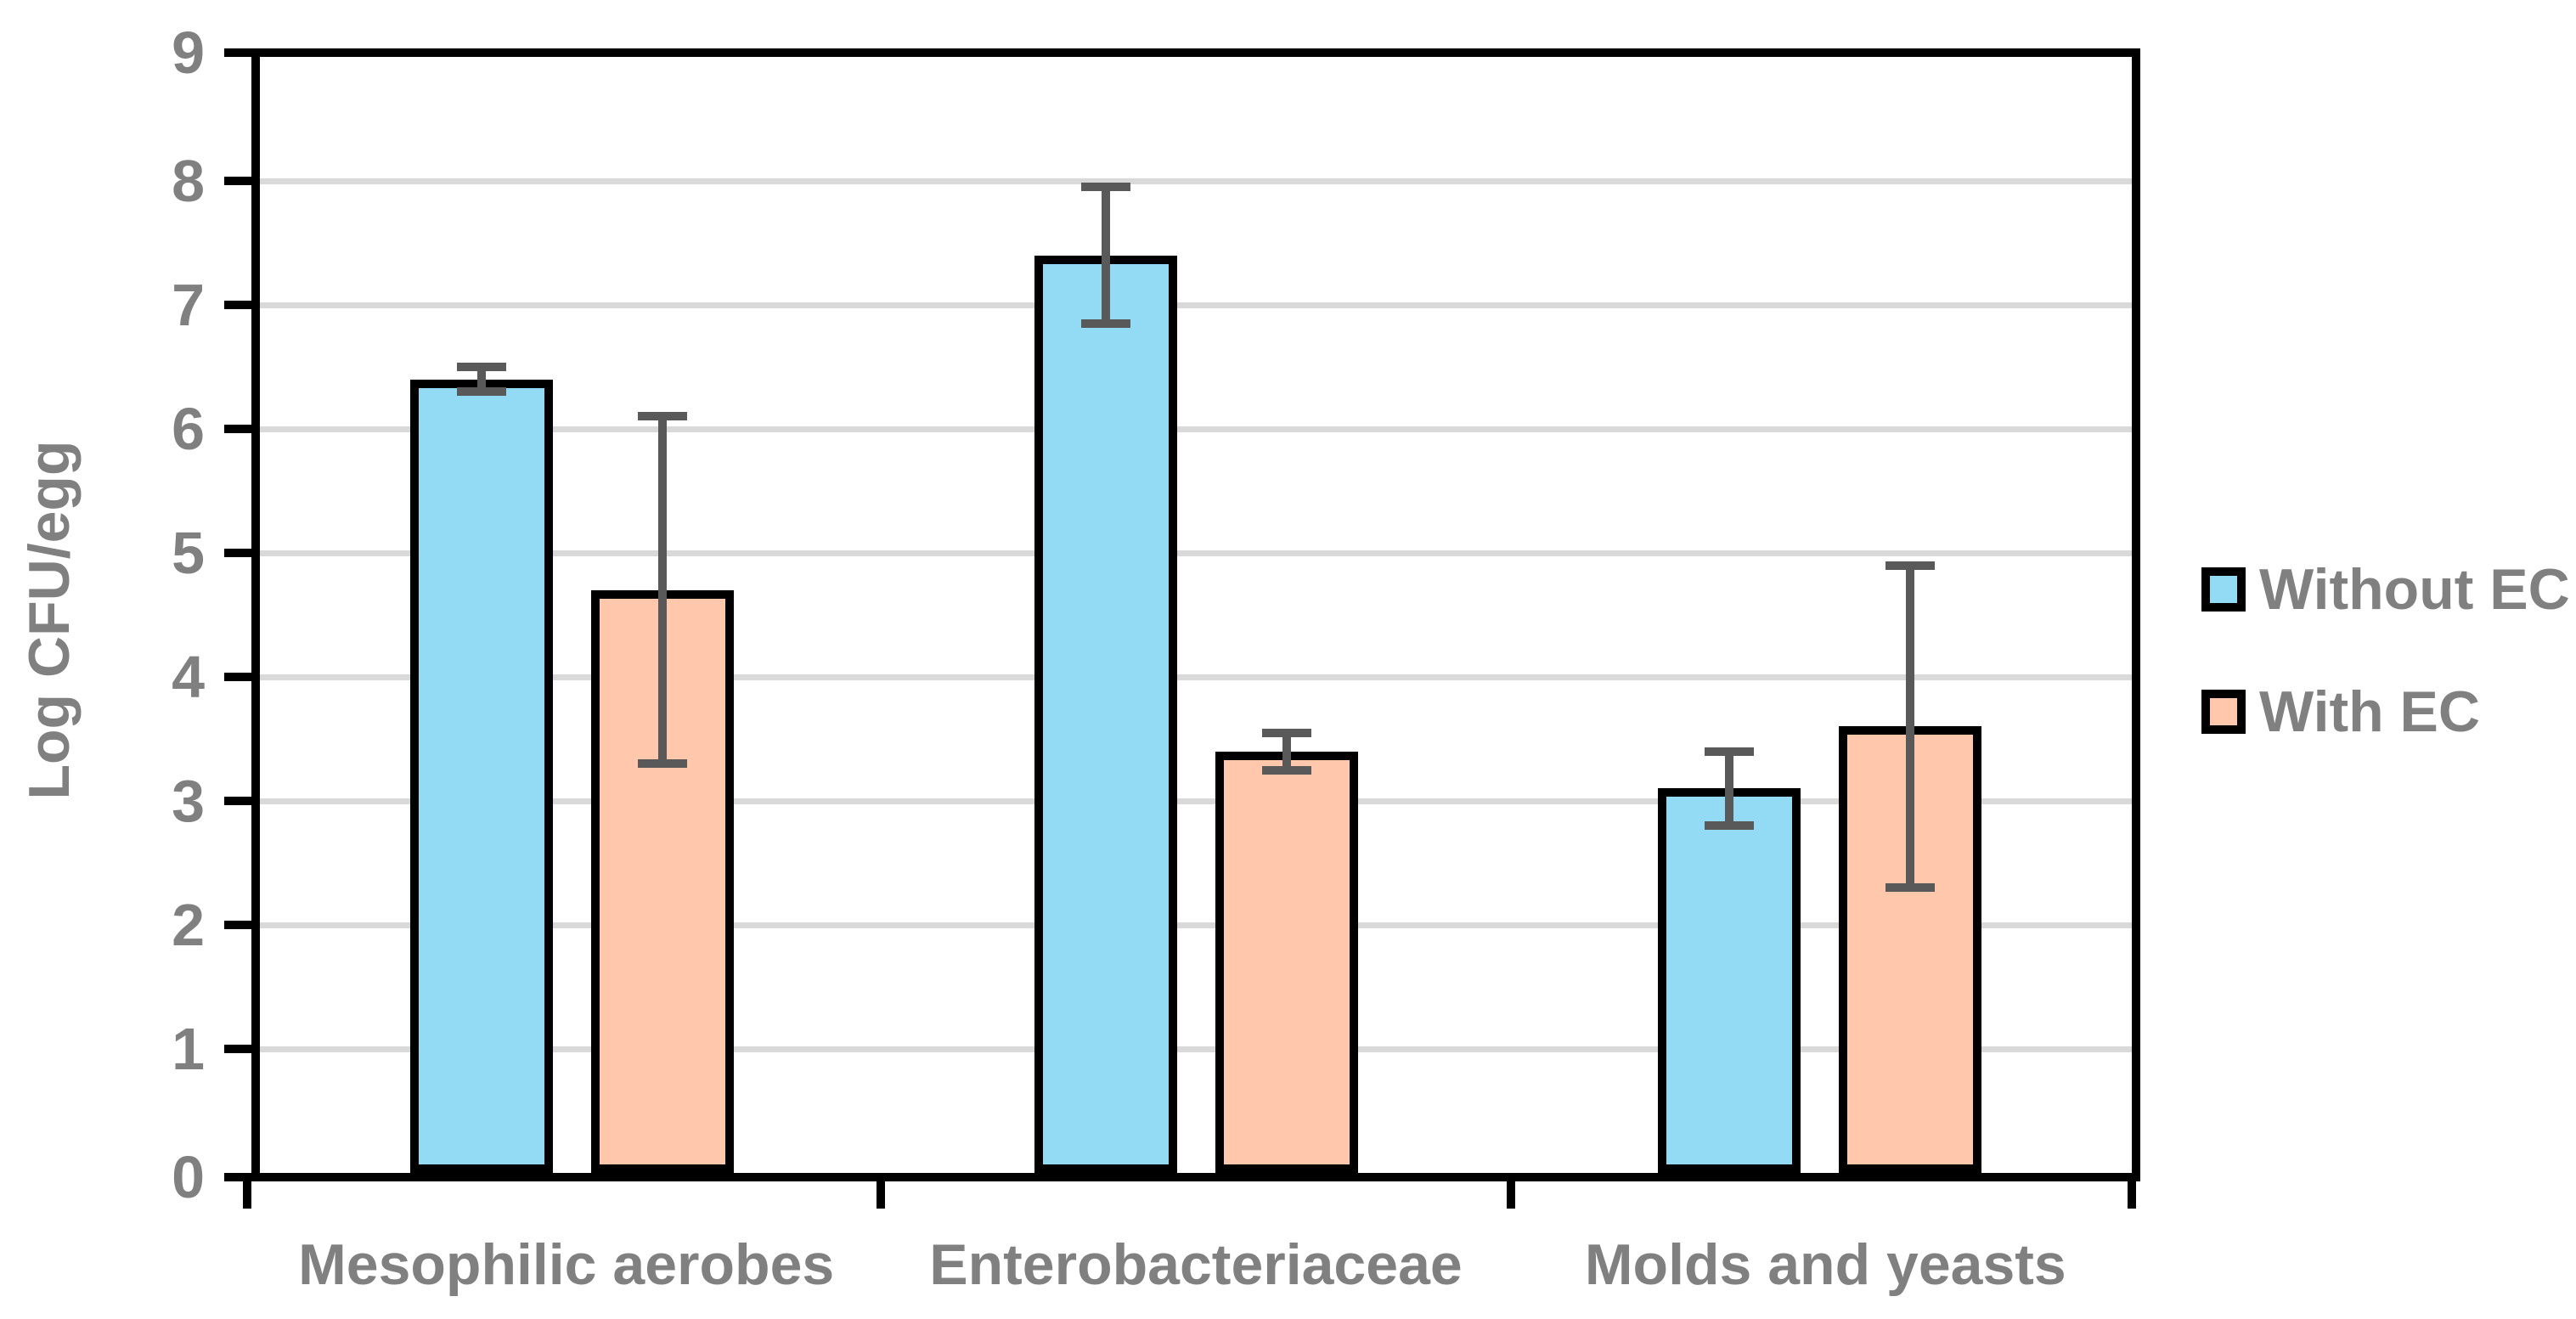 The width and height of the screenshot is (2576, 1319). Describe the element at coordinates (188, 1049) in the screenshot. I see `y-tick-label: 1` at that location.